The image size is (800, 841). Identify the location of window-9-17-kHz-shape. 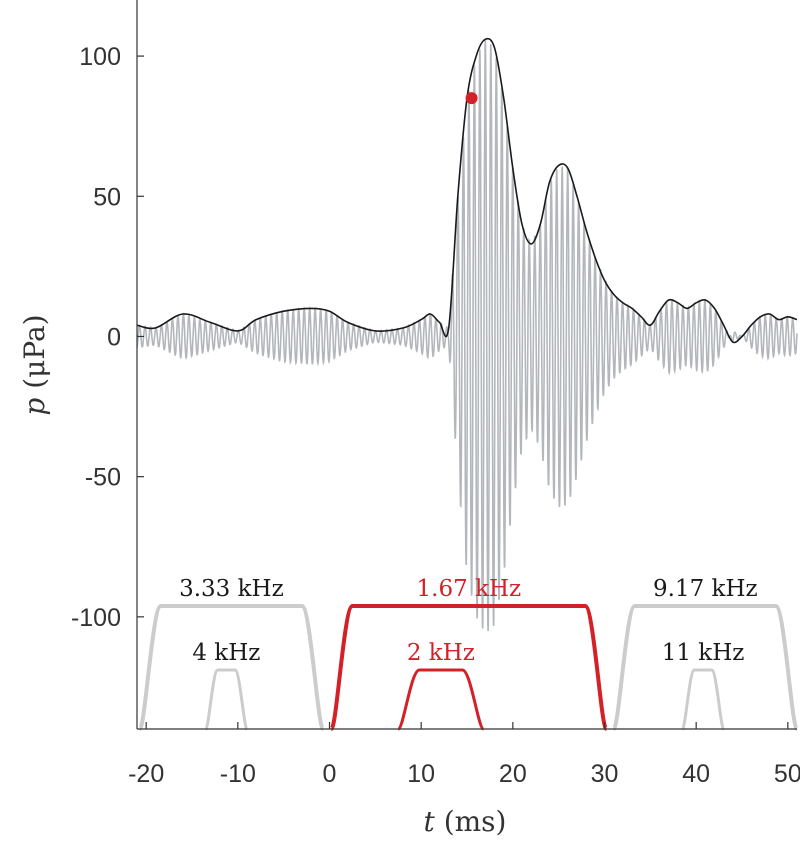
(705, 667).